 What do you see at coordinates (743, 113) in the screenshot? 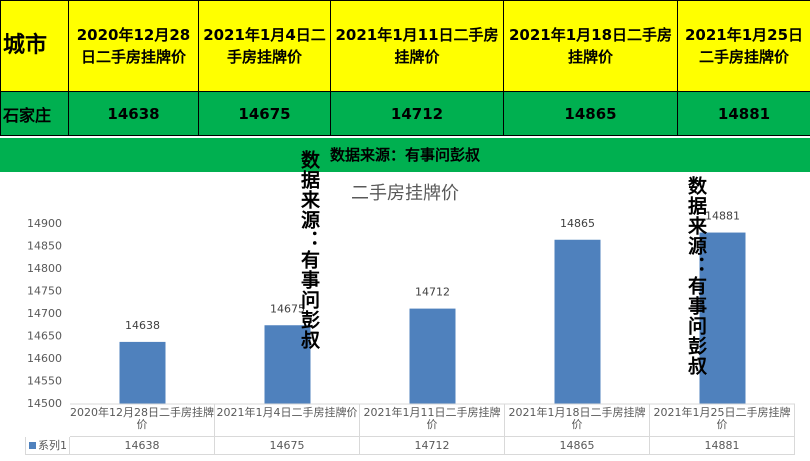
I see `cell: 14881` at bounding box center [743, 113].